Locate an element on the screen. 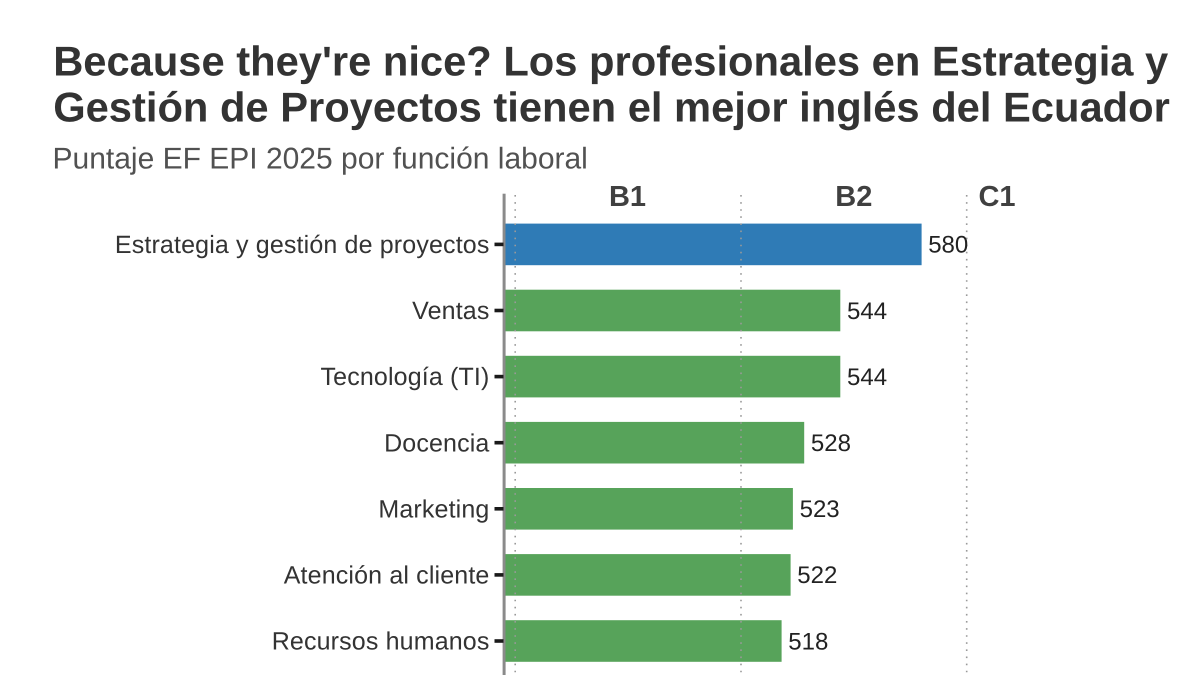  svg-text: 522 is located at coordinates (817, 575).